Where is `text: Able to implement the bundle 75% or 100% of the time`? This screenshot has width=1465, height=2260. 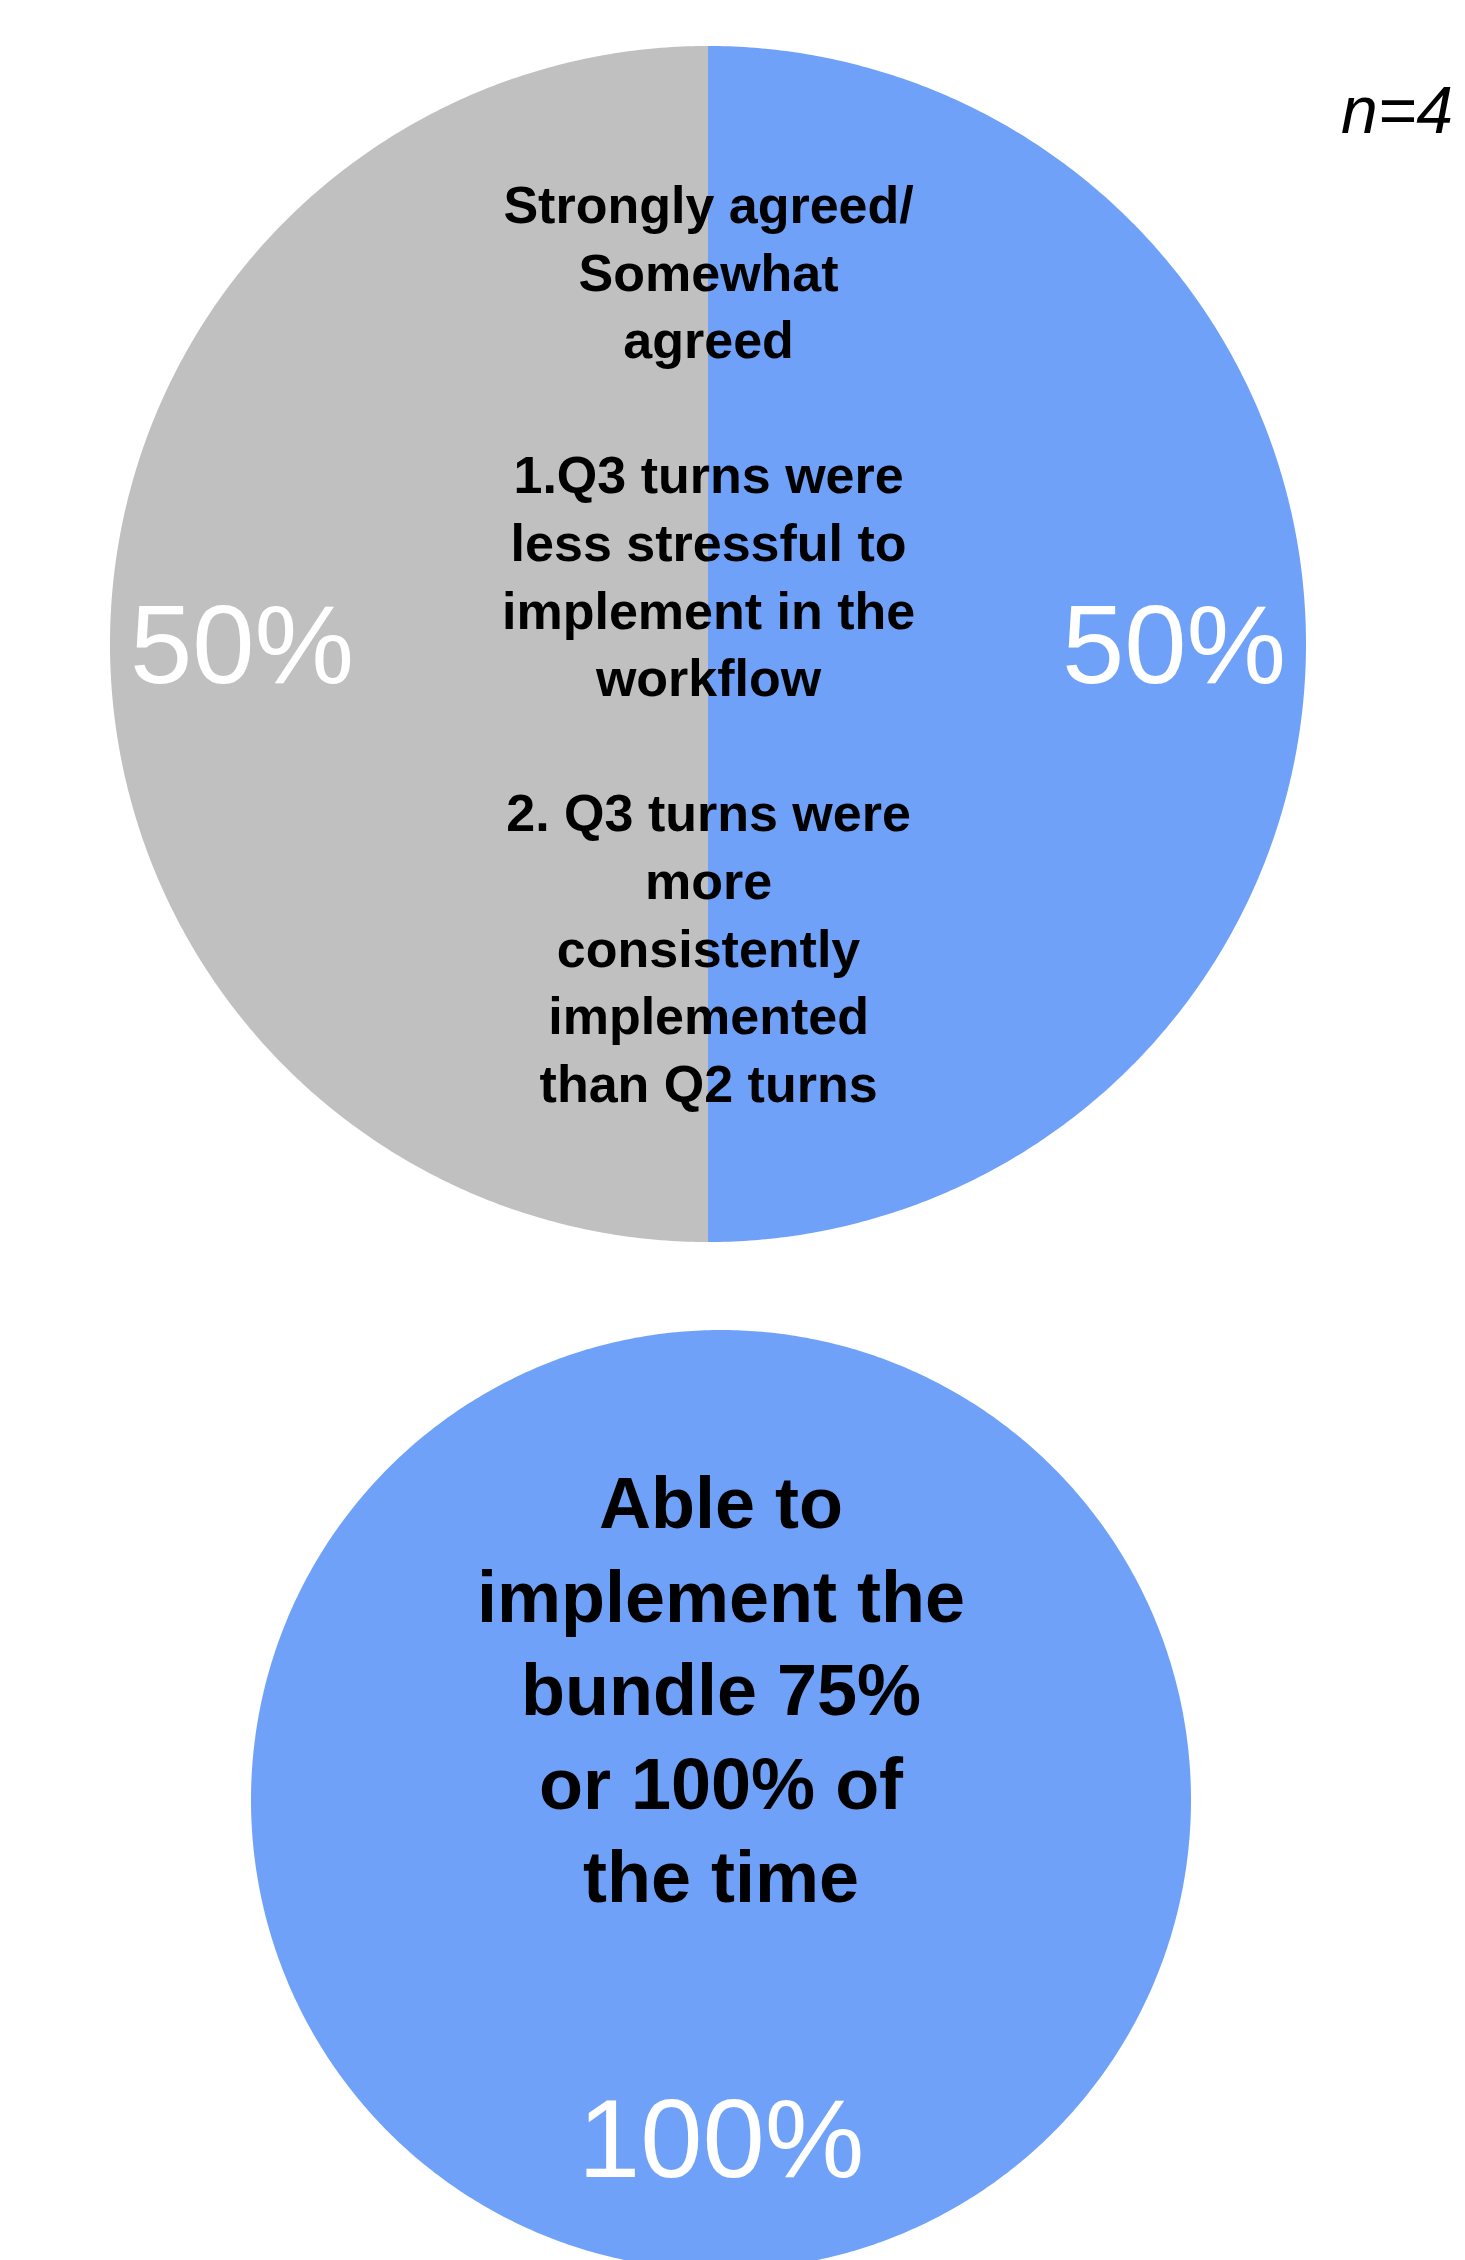
text: Able to implement the bundle 75% or 100% of the time is located at coordinates (721, 1690).